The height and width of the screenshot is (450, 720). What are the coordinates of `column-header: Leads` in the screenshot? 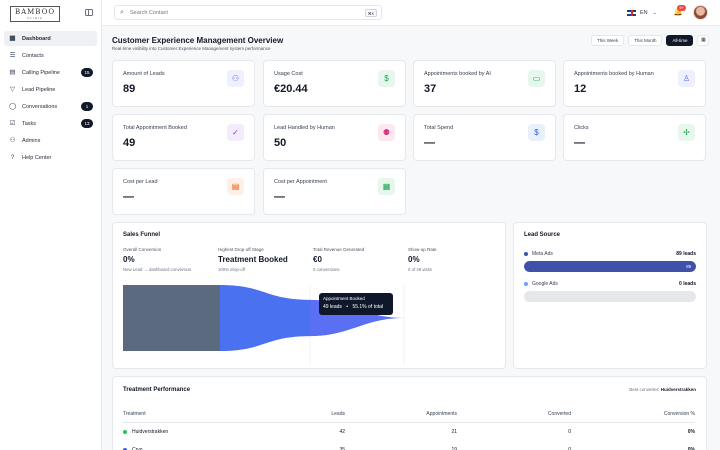 It's located at (338, 414).